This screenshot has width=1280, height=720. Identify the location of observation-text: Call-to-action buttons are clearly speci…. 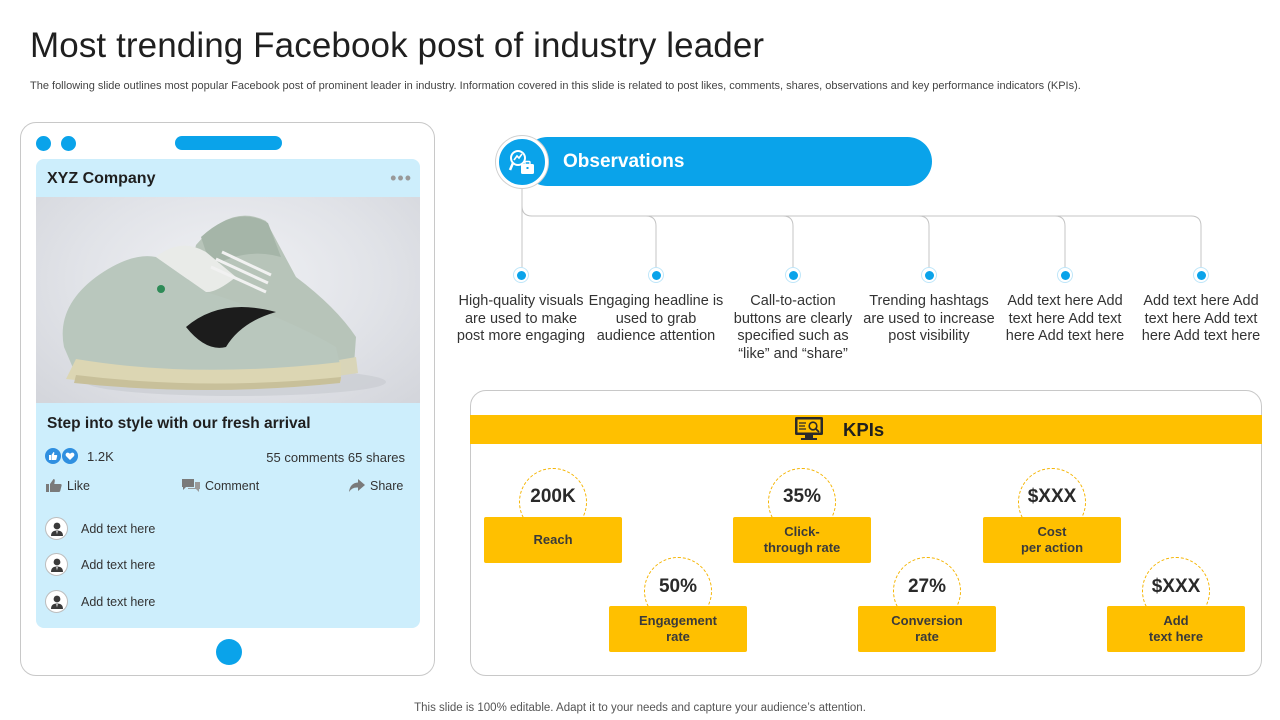
(793, 327).